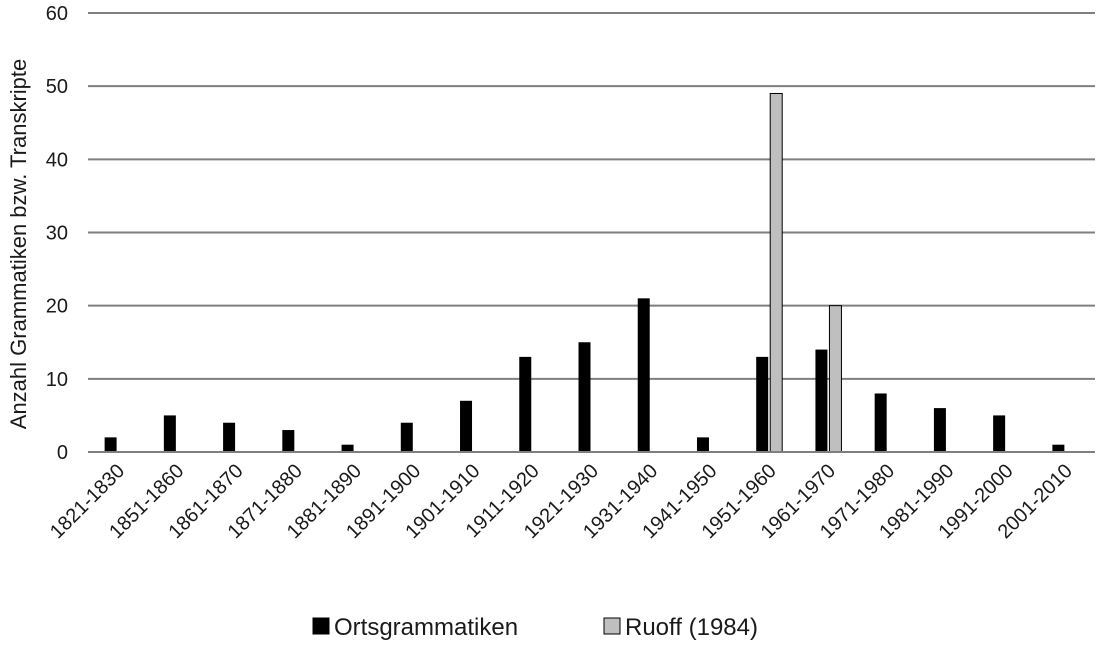 This screenshot has width=1100, height=648. What do you see at coordinates (762, 404) in the screenshot?
I see `bar-ortsgrammatiken-1951-1960` at bounding box center [762, 404].